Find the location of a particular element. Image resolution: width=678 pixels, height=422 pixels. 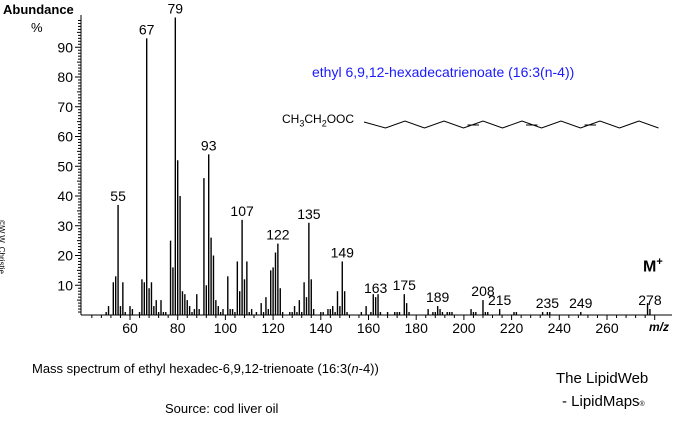

y-axis-title: Abundance is located at coordinates (38, 9).